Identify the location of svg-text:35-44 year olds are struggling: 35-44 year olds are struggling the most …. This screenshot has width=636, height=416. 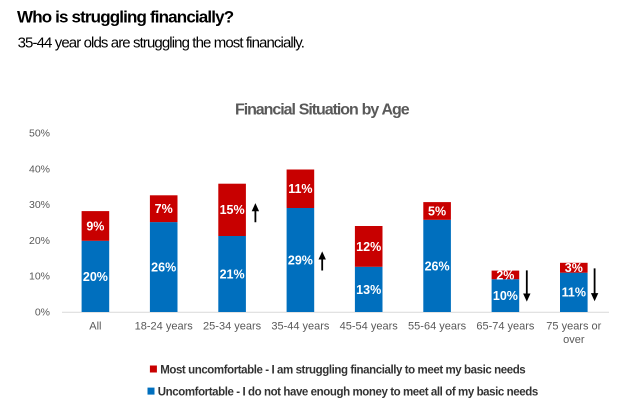
(161, 42).